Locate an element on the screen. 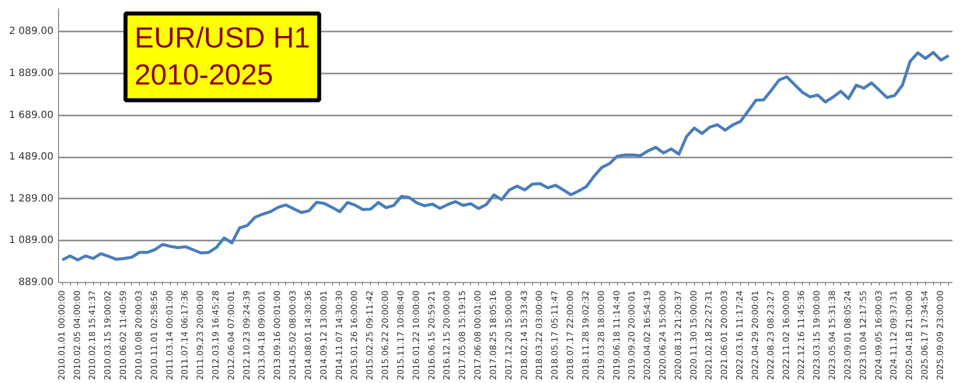  x-tick-label: 2018.11.28 19:02:32 is located at coordinates (586, 335).